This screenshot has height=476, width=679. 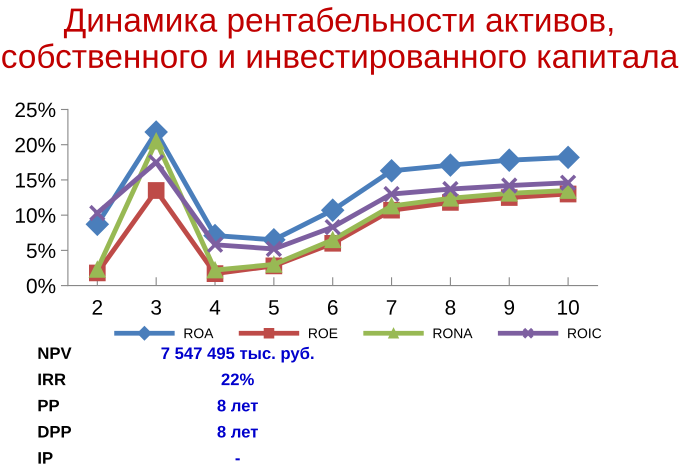 I want to click on x-tick-label: 7, so click(x=391, y=307).